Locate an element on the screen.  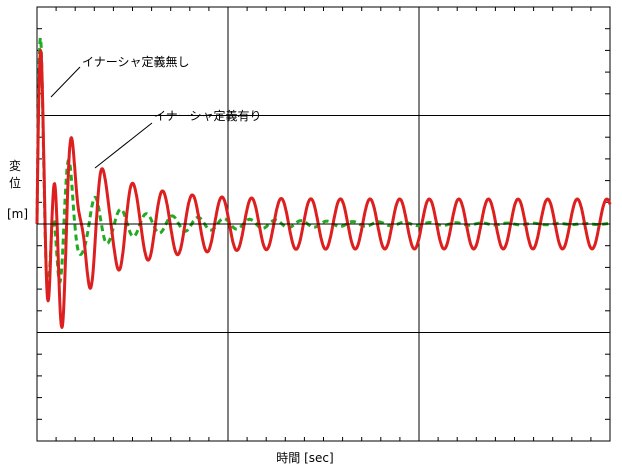
y-label-char-0: 変 is located at coordinates (15, 165).